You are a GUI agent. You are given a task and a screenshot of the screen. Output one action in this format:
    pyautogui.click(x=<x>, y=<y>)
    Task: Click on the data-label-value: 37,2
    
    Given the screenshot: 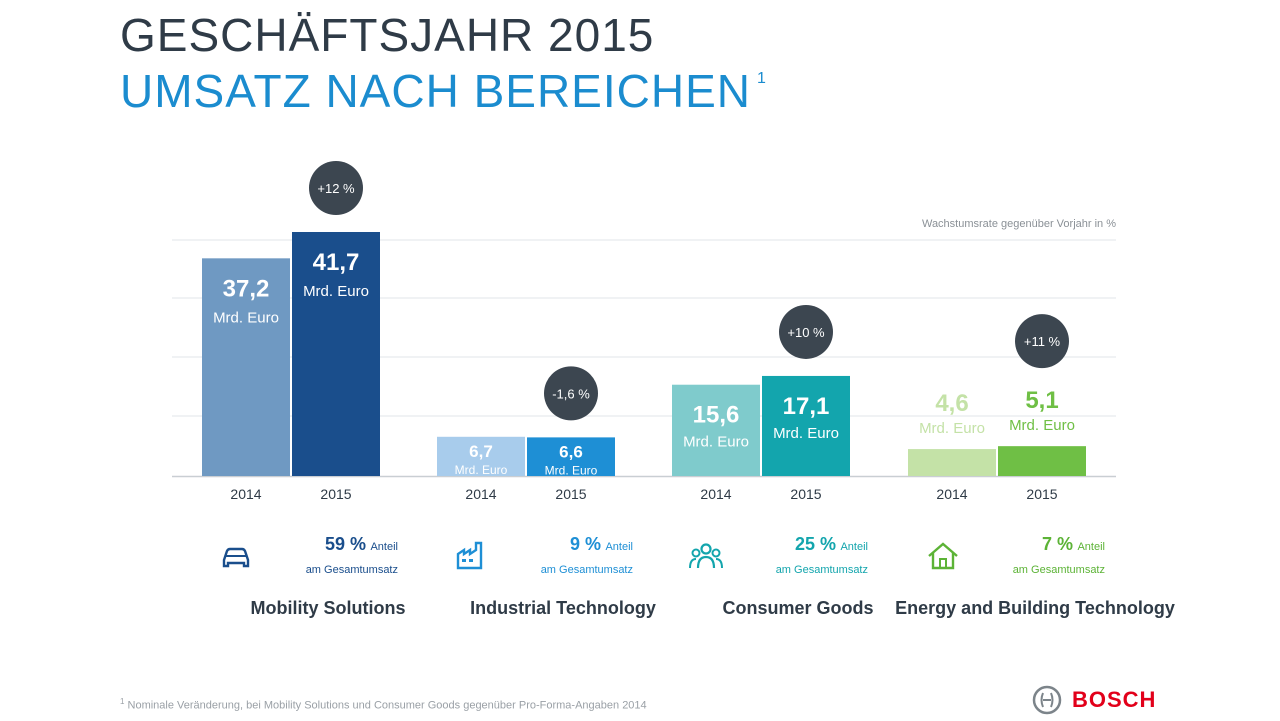 What is the action you would take?
    pyautogui.click(x=246, y=288)
    